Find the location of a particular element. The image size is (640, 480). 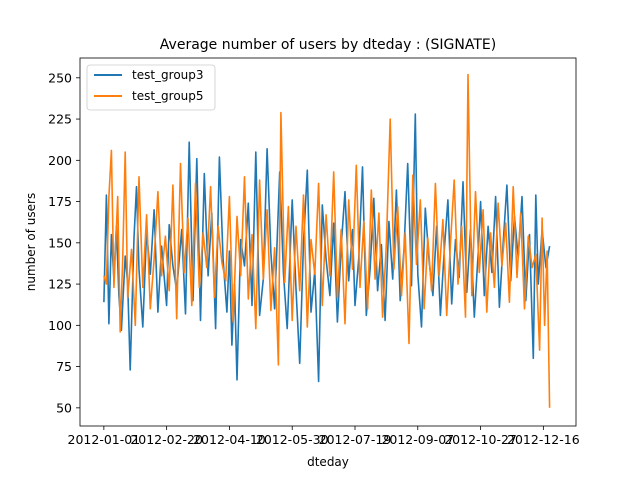

x-tick-label: 2012-12-16 is located at coordinates (543, 439).